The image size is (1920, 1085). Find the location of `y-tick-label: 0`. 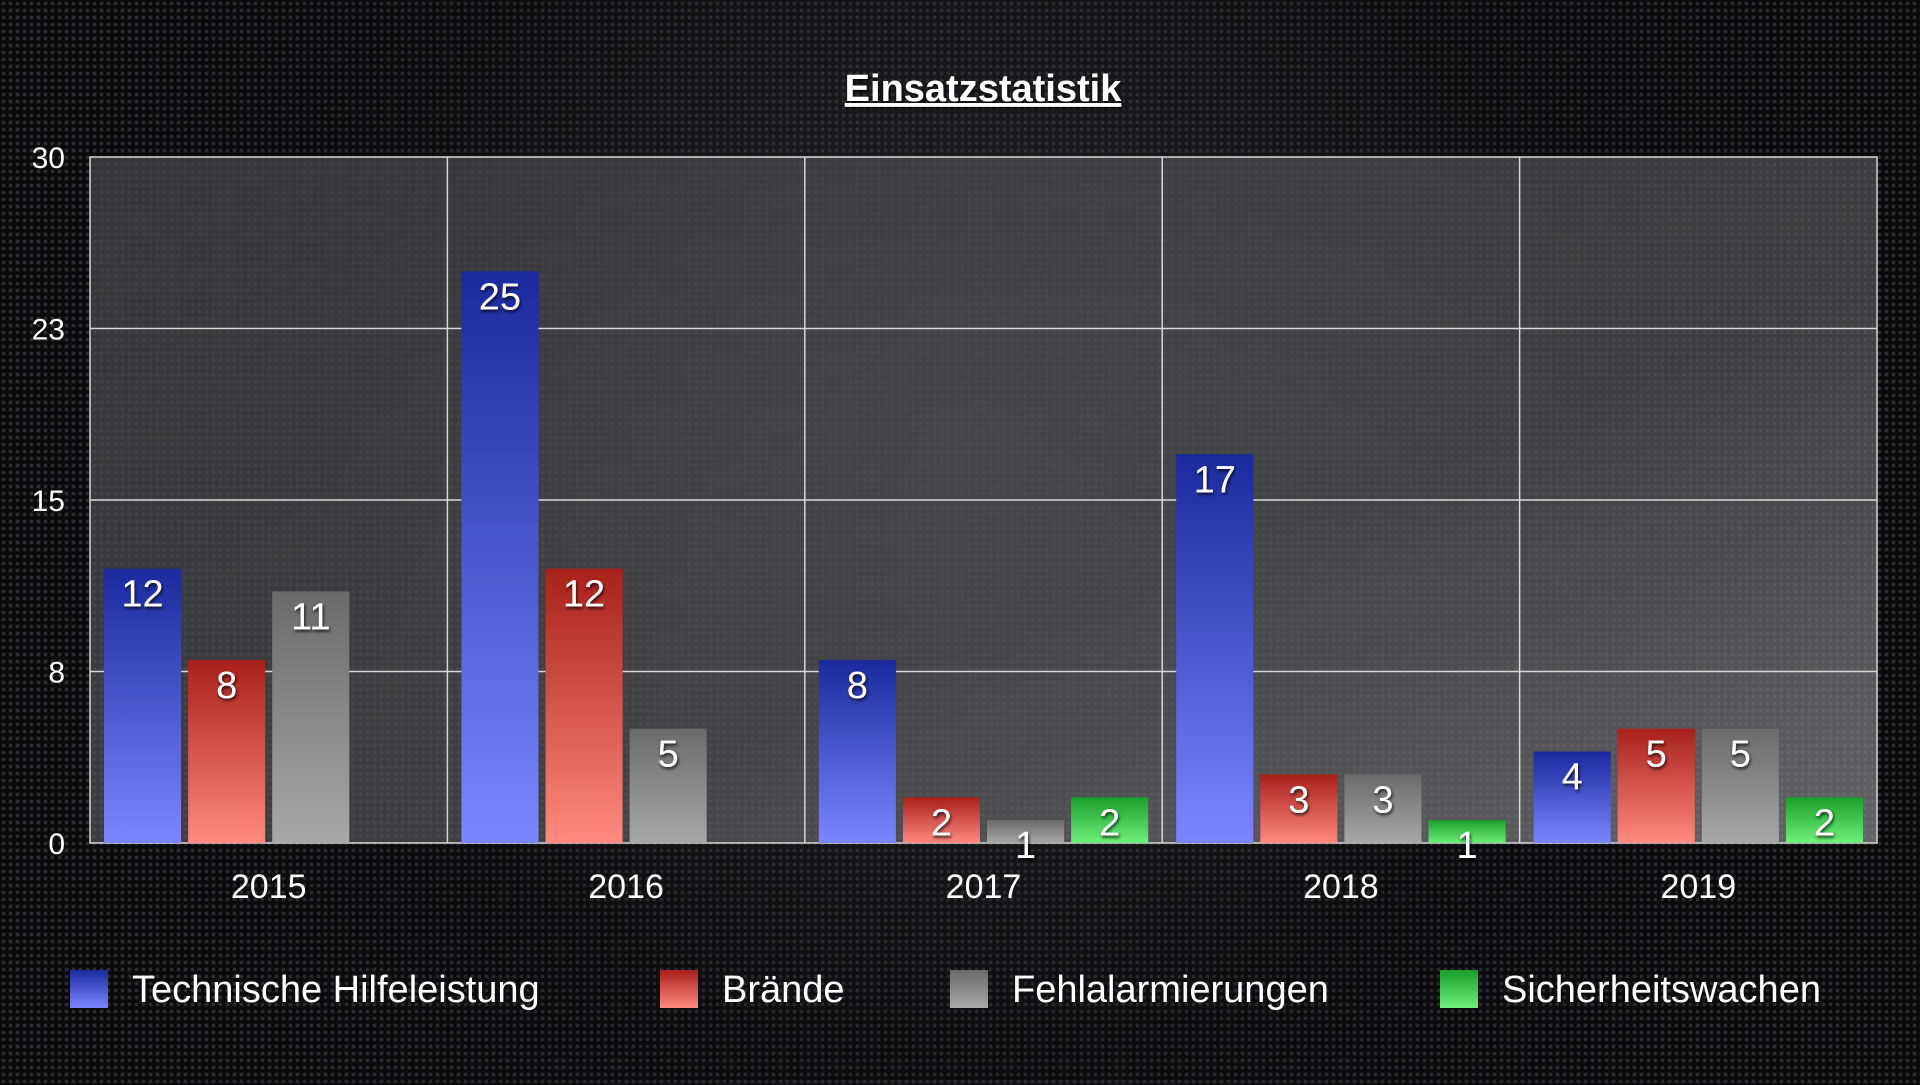

y-tick-label: 0 is located at coordinates (56, 844).